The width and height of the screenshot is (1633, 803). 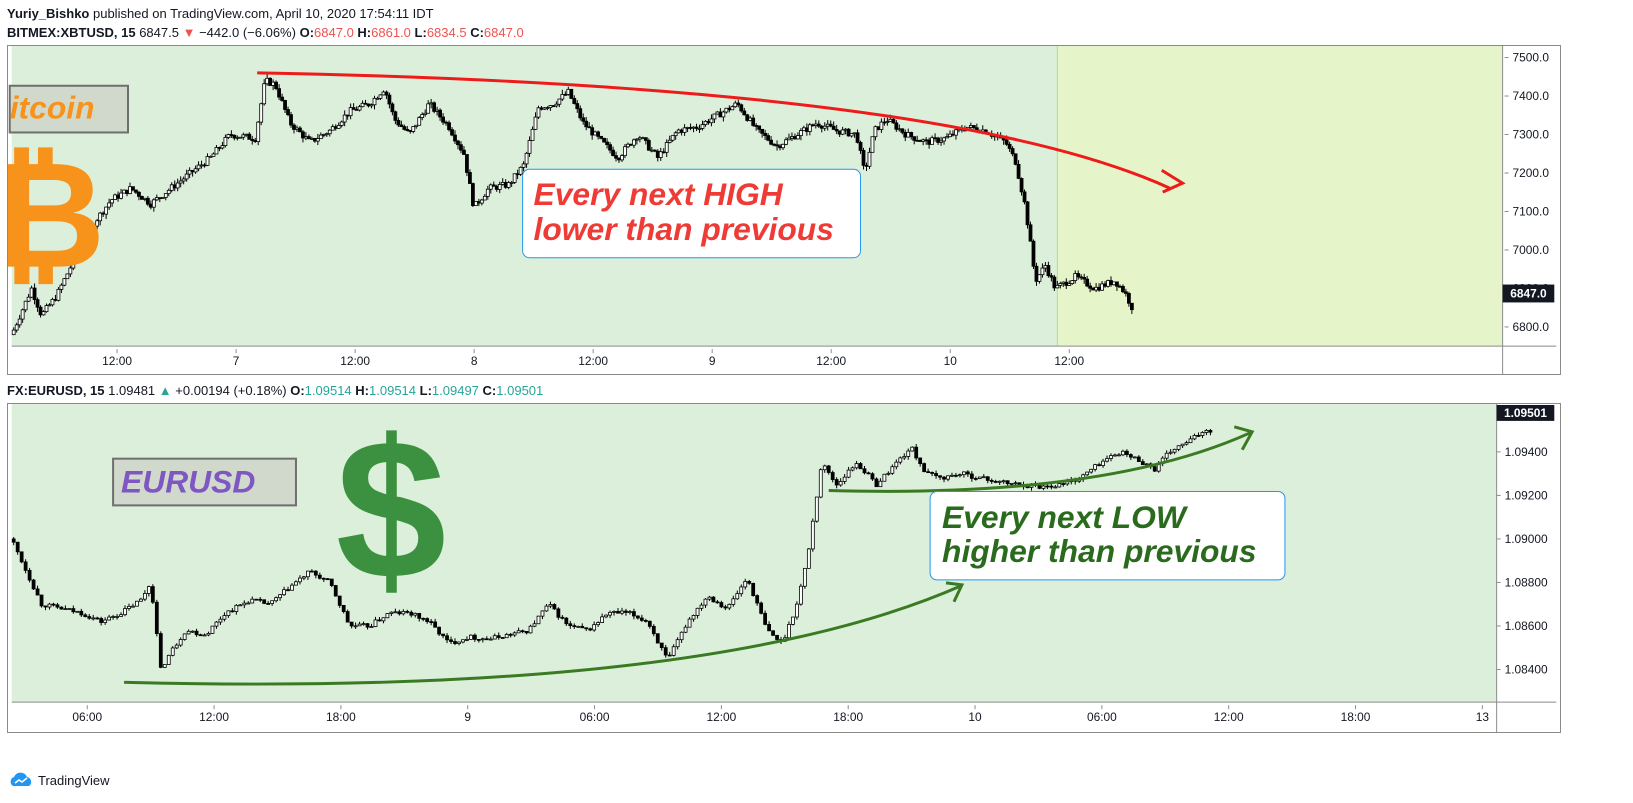 What do you see at coordinates (1526, 582) in the screenshot?
I see `eurusd-y-tick: 1.08800` at bounding box center [1526, 582].